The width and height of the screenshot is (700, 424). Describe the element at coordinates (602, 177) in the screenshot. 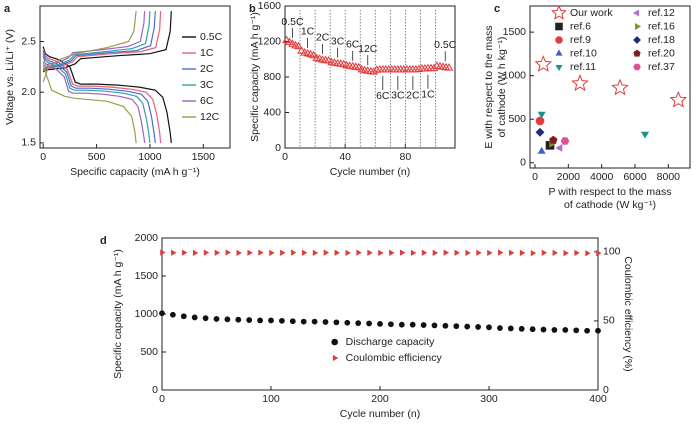

I see `x-tick-label: 4000` at that location.